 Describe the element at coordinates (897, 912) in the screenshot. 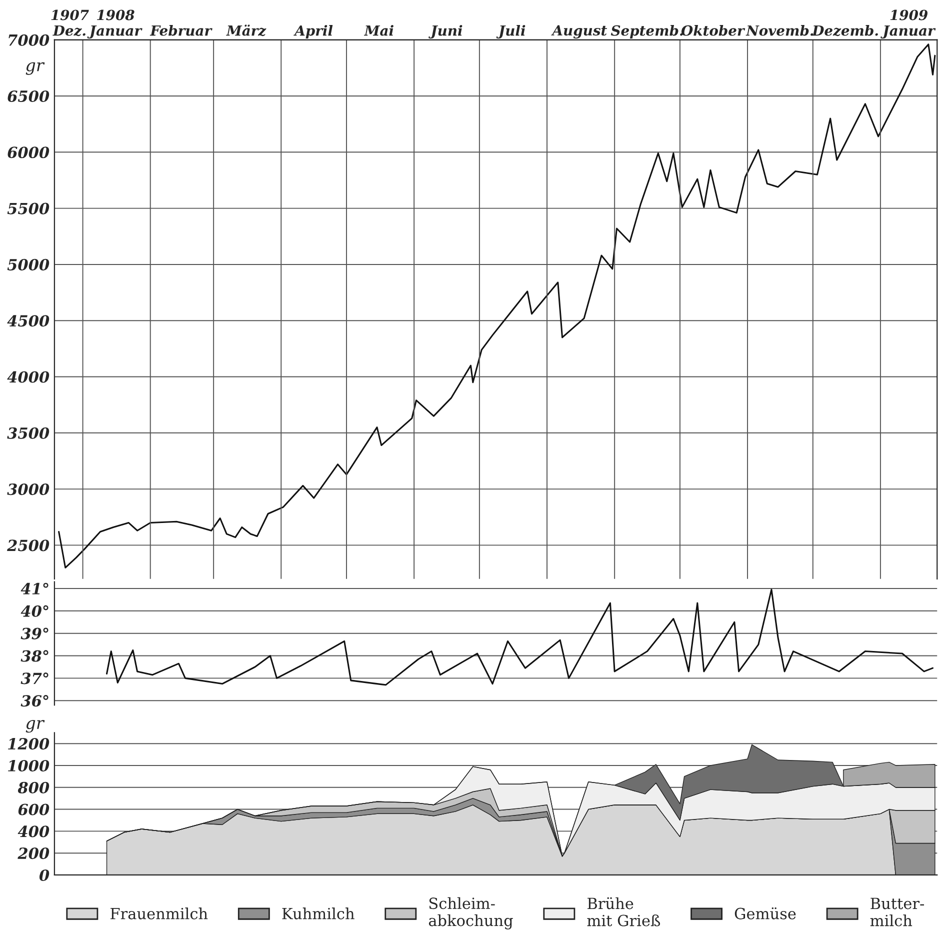

I see `legend-label: Butter- milch` at that location.